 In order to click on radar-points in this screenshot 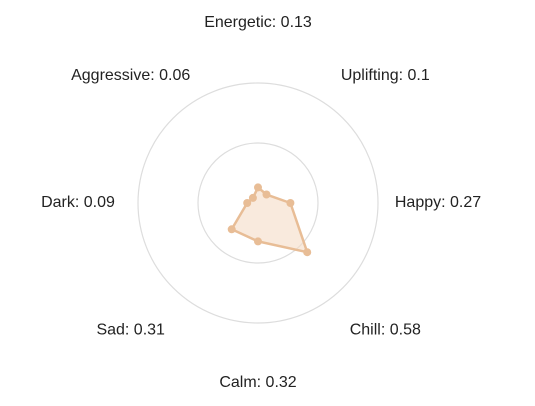, I will do `click(269, 220)`.